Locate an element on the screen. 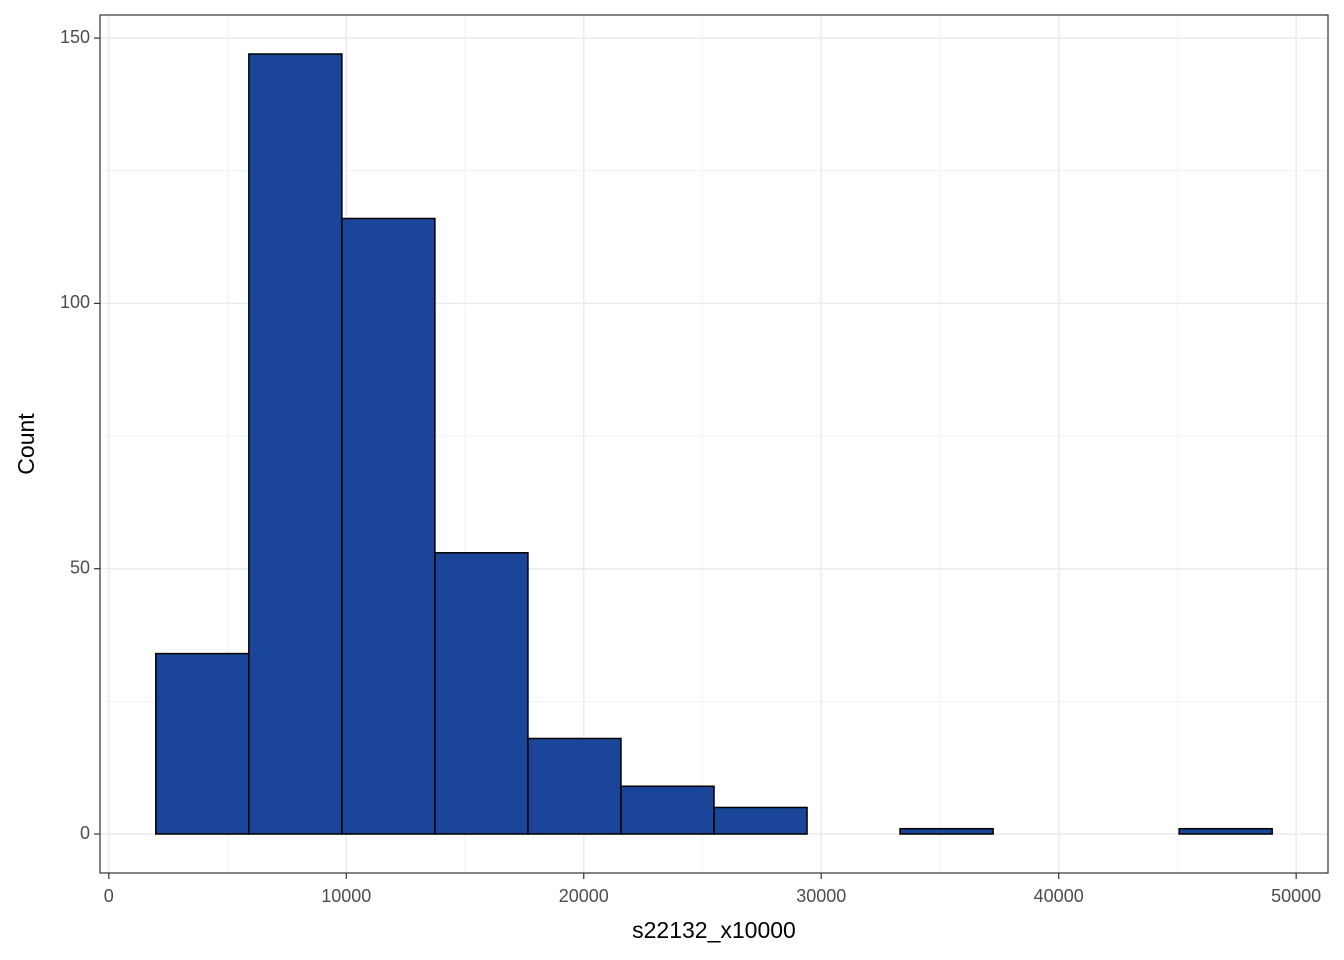 This screenshot has height=960, width=1344. x-tick-label: 0 is located at coordinates (109, 896).